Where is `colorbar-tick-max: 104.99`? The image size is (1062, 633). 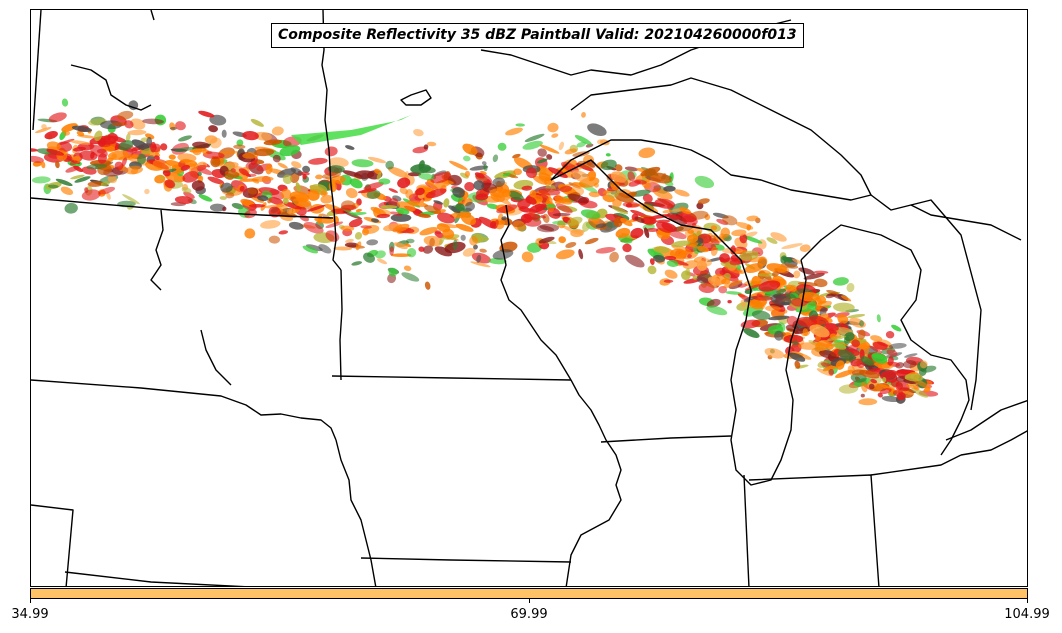 colorbar-tick-max: 104.99 is located at coordinates (1027, 614).